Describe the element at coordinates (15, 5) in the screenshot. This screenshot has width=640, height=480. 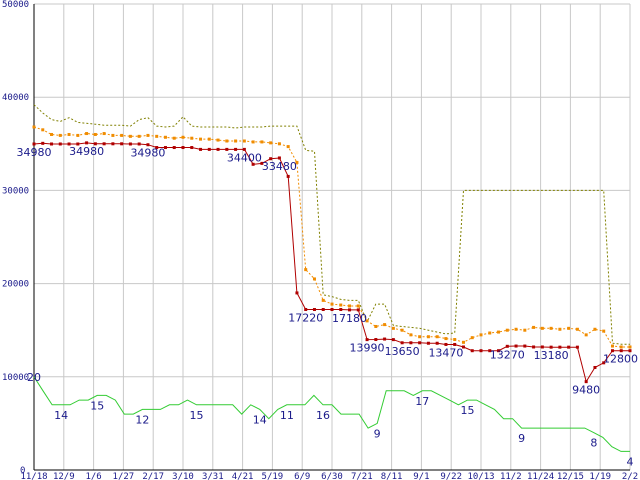
I see `y-tick-label: 50000` at that location.